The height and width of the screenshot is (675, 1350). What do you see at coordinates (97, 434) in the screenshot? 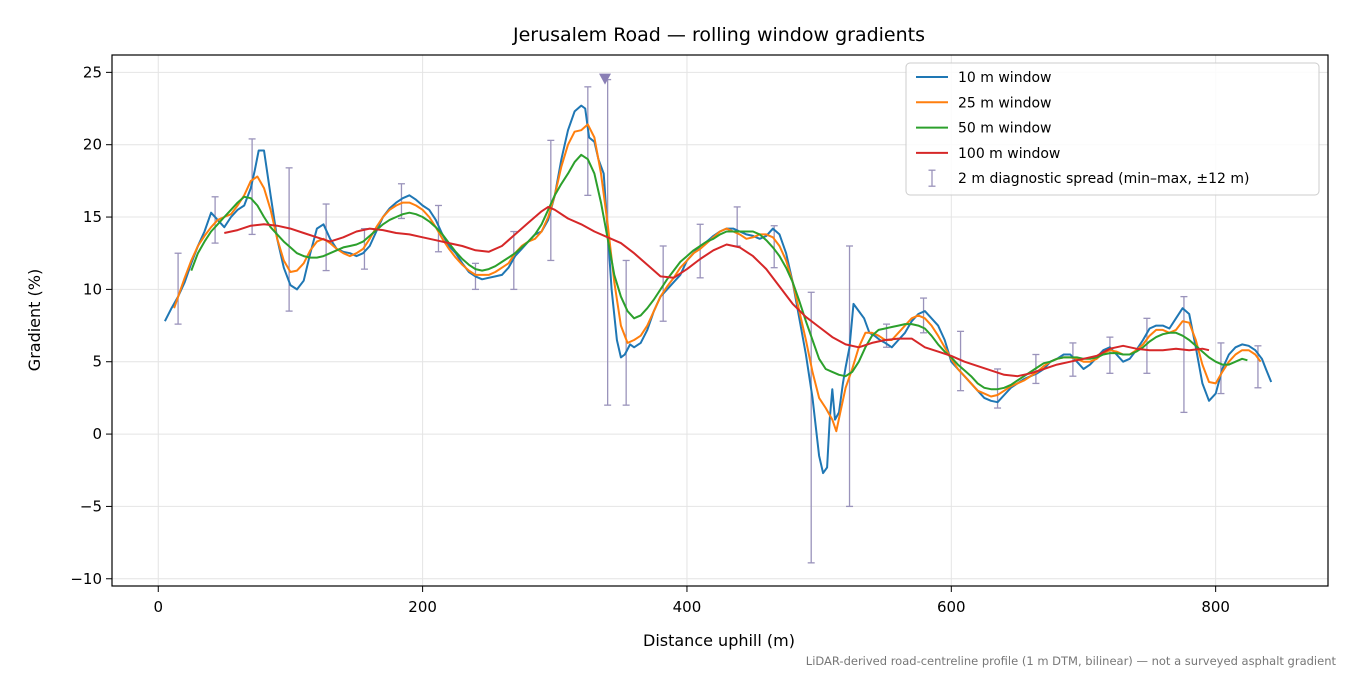
I see `y-tick-label: 0` at bounding box center [97, 434].